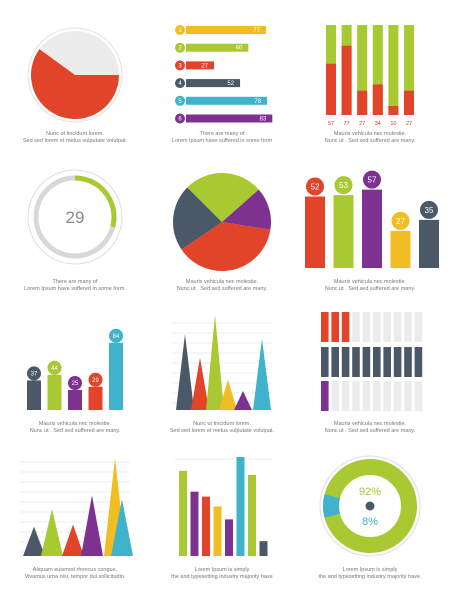 The height and width of the screenshot is (600, 463). I want to click on chart-2-hbar: 1 77 2 60 3 27 4 52 5 78 6 83, so click(224, 74).